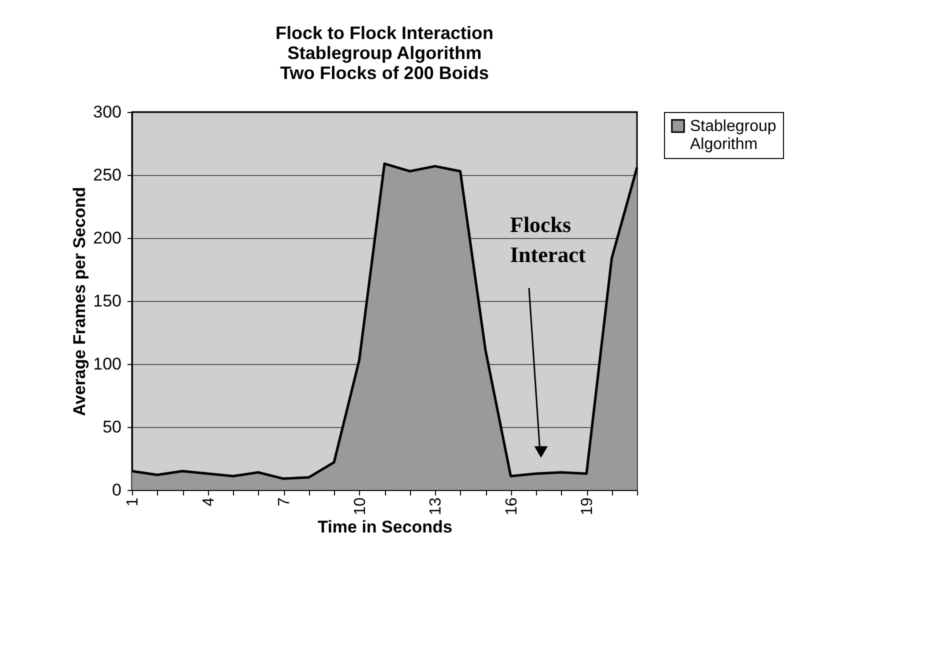 This screenshot has height=671, width=941. I want to click on x-tick-label: 10, so click(360, 506).